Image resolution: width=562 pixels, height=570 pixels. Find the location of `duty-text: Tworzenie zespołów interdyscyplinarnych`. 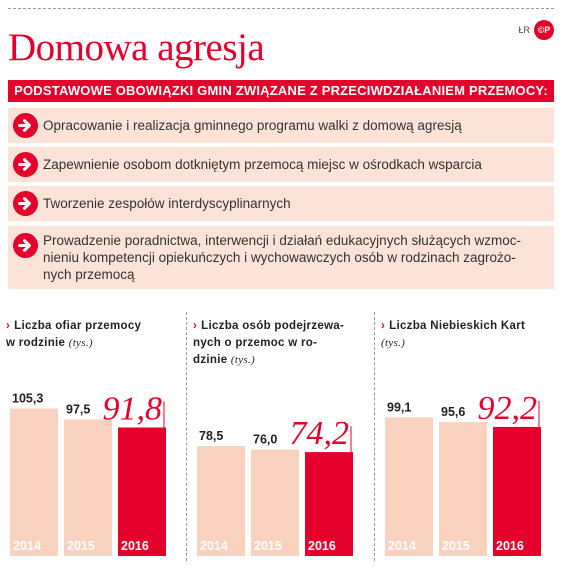

duty-text: Tworzenie zespołów interdyscyplinarnych is located at coordinates (167, 203).